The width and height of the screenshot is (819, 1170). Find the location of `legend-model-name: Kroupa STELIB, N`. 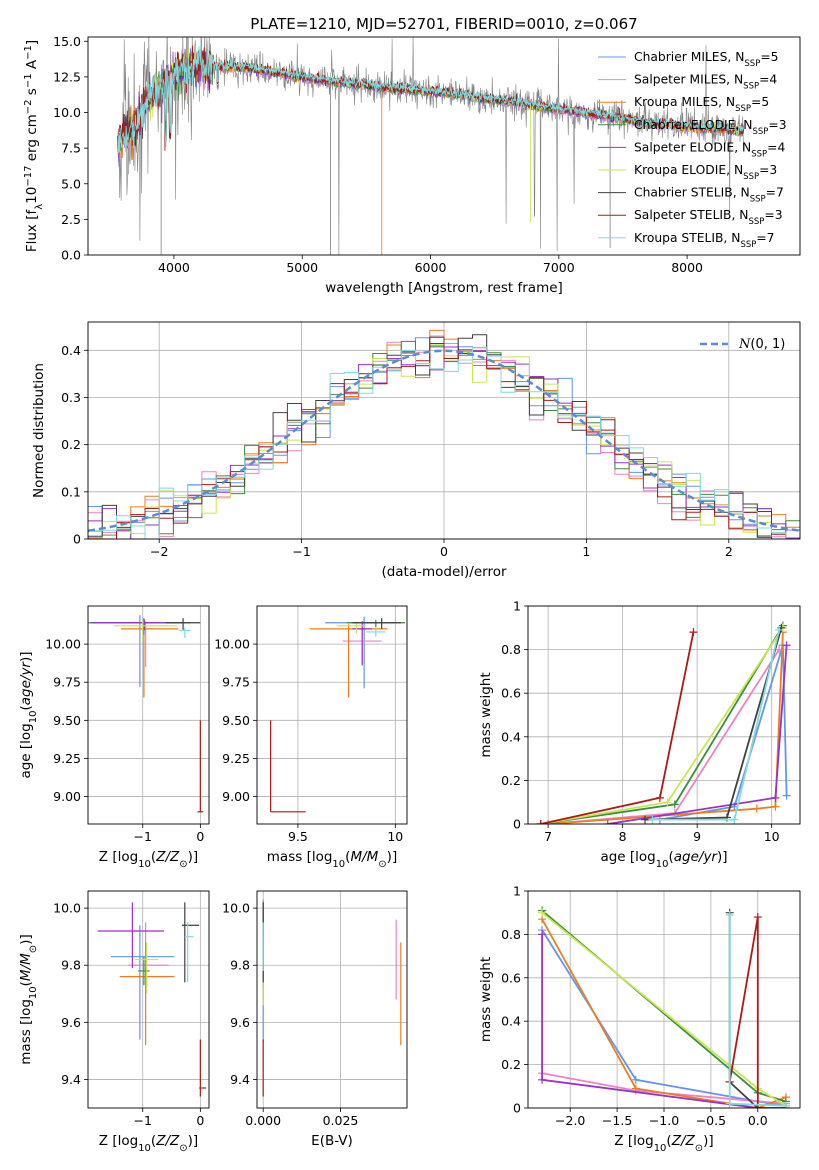

legend-model-name: Kroupa STELIB, N is located at coordinates (687, 238).